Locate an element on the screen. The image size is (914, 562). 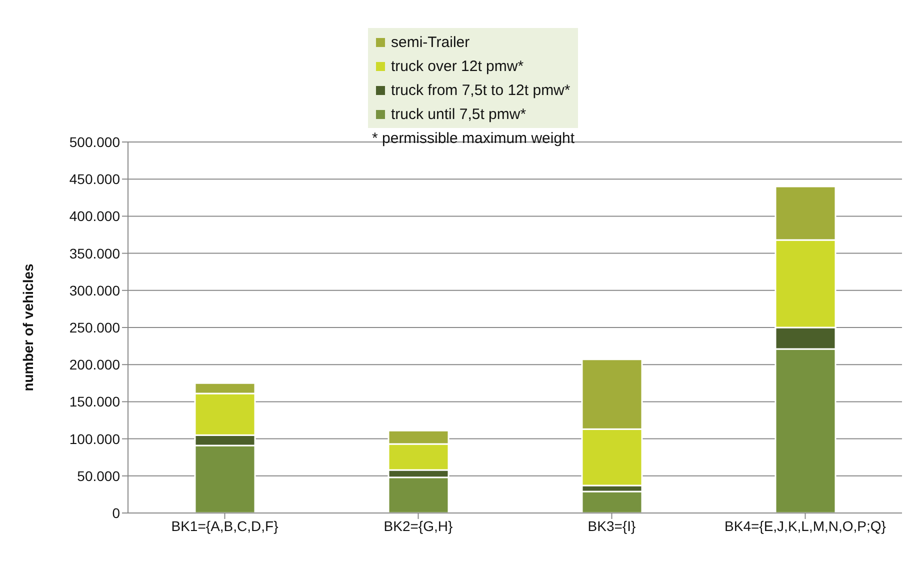
y-tick-label: 200.000 is located at coordinates (94, 364).